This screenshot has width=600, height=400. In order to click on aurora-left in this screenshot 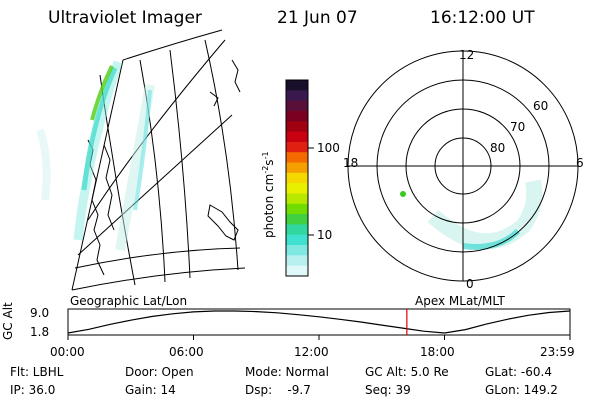, I will do `click(95, 155)`.